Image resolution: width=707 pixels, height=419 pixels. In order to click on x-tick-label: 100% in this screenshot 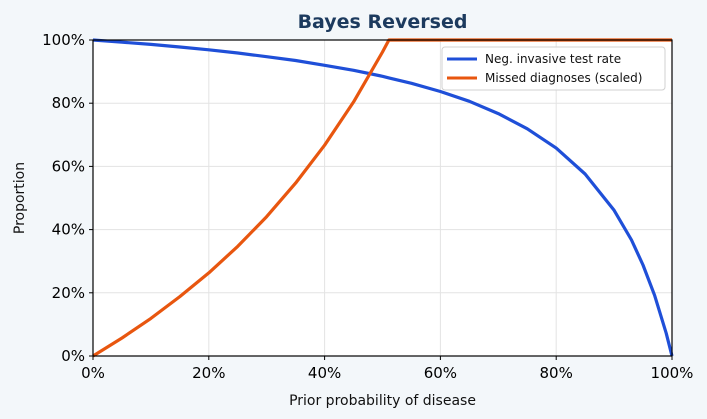, I will do `click(672, 373)`.